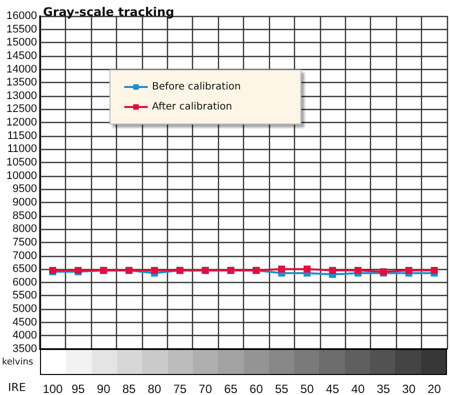 The height and width of the screenshot is (395, 450). What do you see at coordinates (196, 87) in the screenshot?
I see `legend-label: Before calibration` at bounding box center [196, 87].